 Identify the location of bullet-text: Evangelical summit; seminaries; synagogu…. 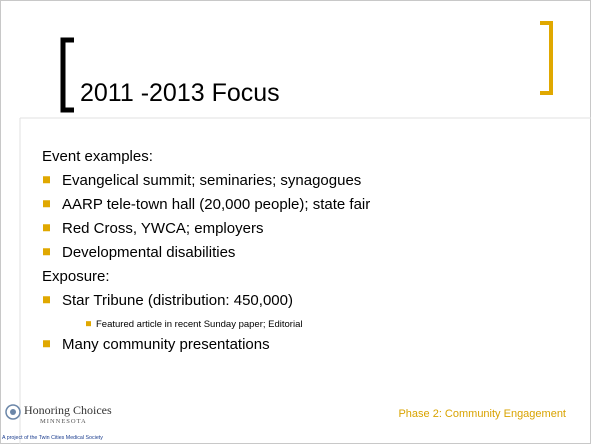
(211, 180).